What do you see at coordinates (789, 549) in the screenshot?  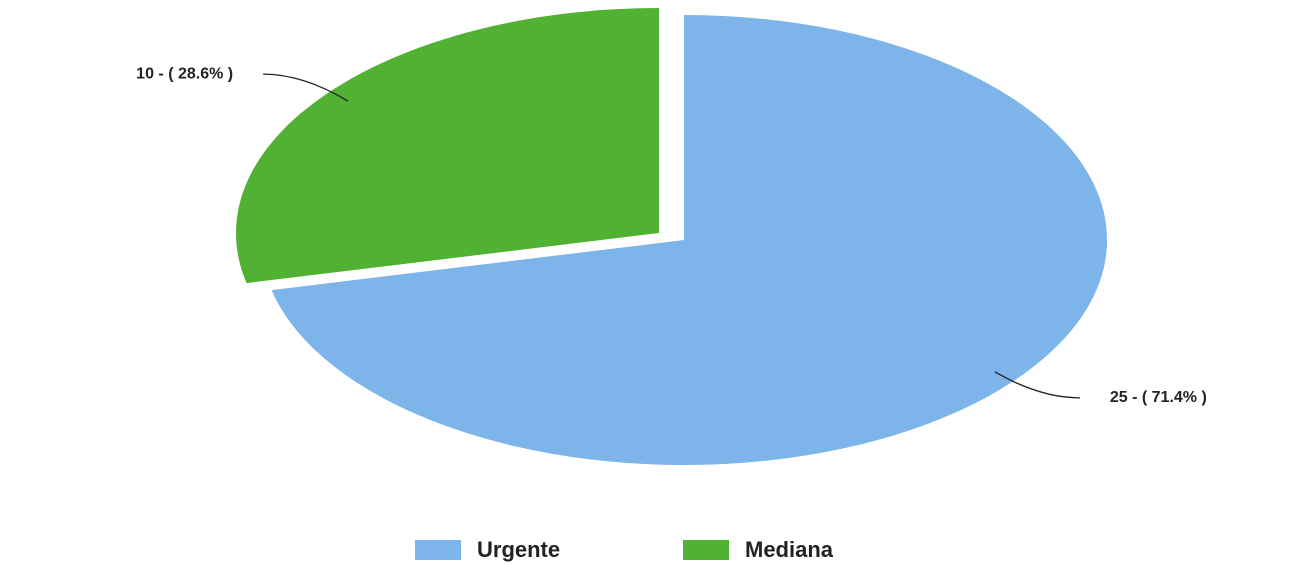 I see `legend-label: Mediana` at bounding box center [789, 549].